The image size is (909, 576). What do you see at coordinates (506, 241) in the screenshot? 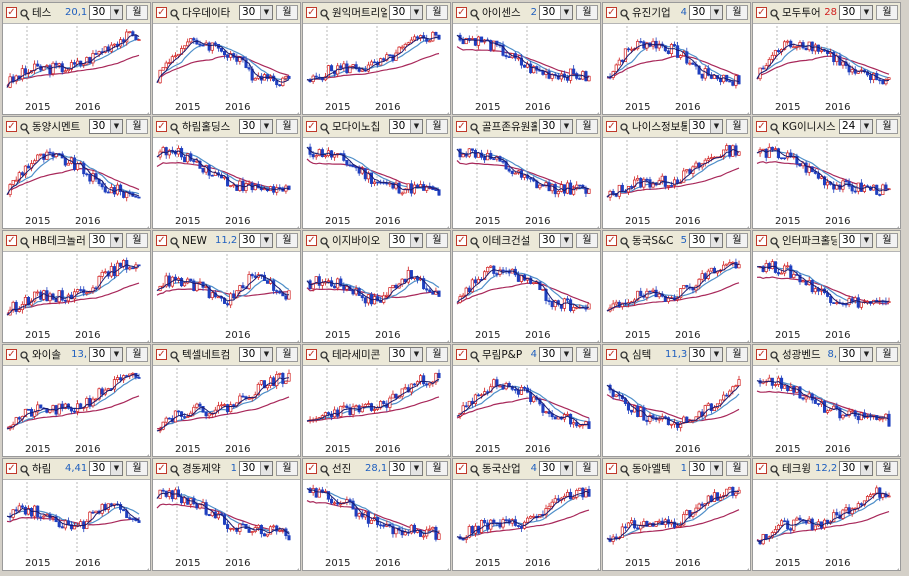
I see `stock-name: 이테크건설` at bounding box center [506, 241].